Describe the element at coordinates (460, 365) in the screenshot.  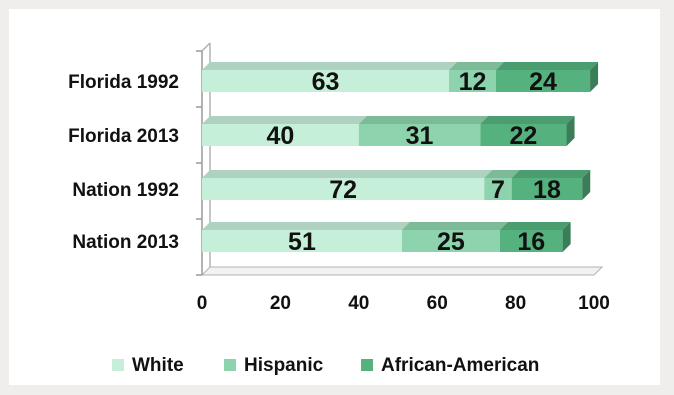
I see `legend-label: African-American` at that location.